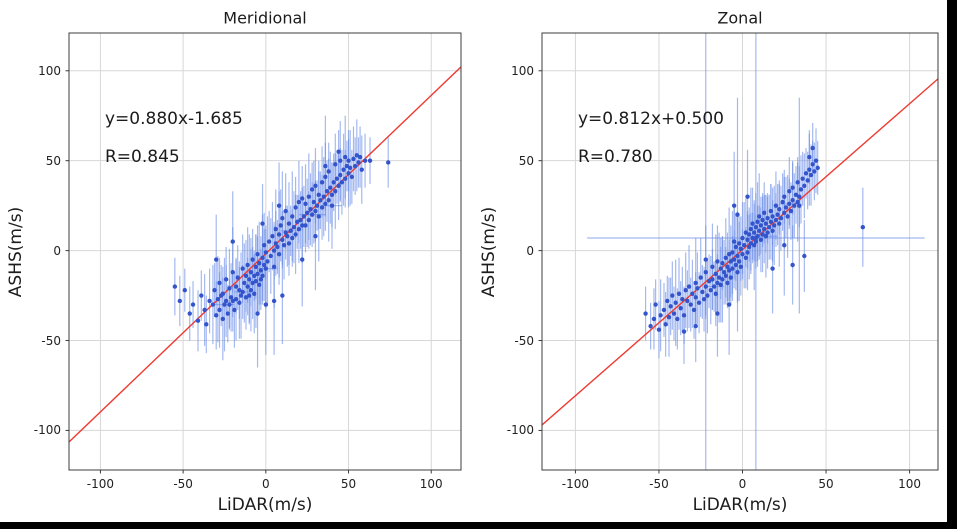 This screenshot has height=529, width=957. What do you see at coordinates (478, 525) in the screenshot?
I see `letterbox-bottom` at bounding box center [478, 525].